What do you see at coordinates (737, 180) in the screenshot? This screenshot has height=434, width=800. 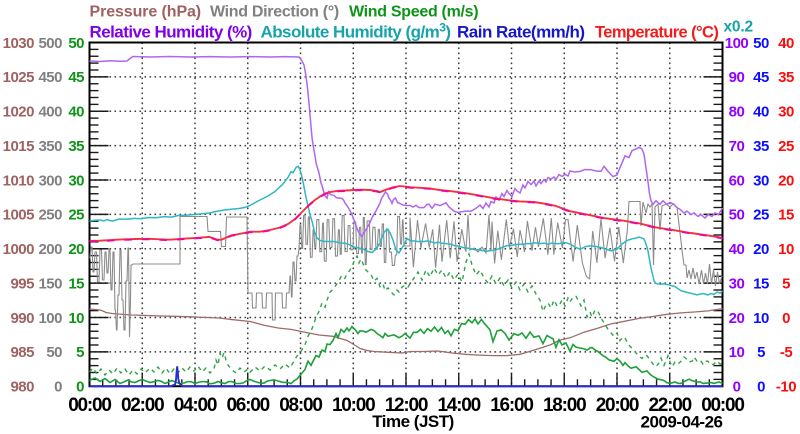 I see `svg-text: 60` at bounding box center [737, 180].